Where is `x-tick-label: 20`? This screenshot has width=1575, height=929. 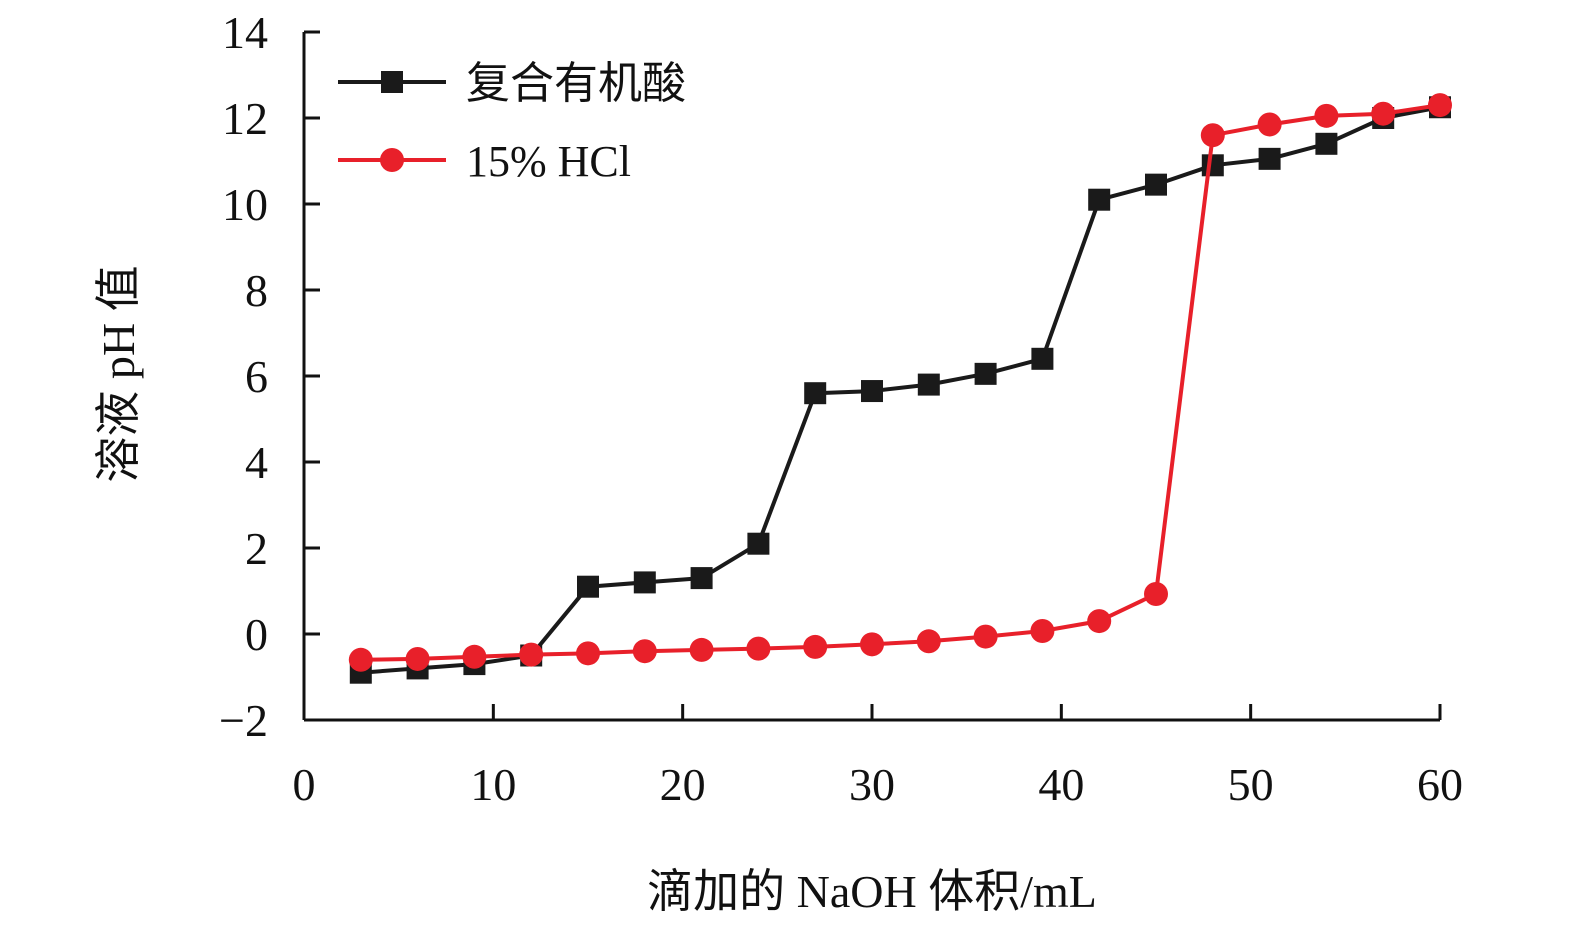
x-tick-label: 20 is located at coordinates (683, 784).